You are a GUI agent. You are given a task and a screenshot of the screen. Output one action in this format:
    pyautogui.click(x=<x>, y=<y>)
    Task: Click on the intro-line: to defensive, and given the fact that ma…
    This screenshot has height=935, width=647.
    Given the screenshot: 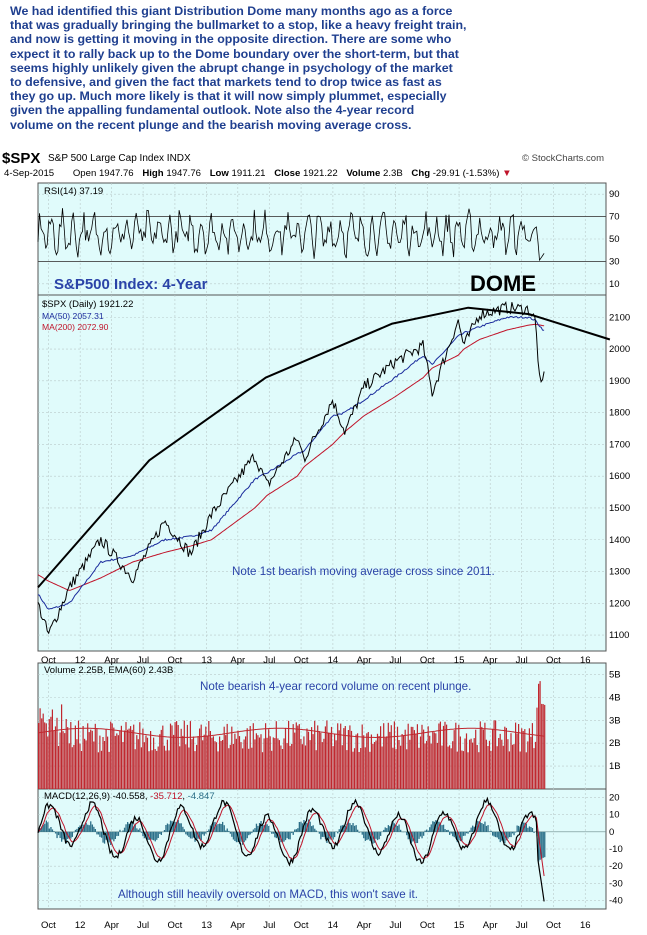 What is the action you would take?
    pyautogui.click(x=226, y=82)
    